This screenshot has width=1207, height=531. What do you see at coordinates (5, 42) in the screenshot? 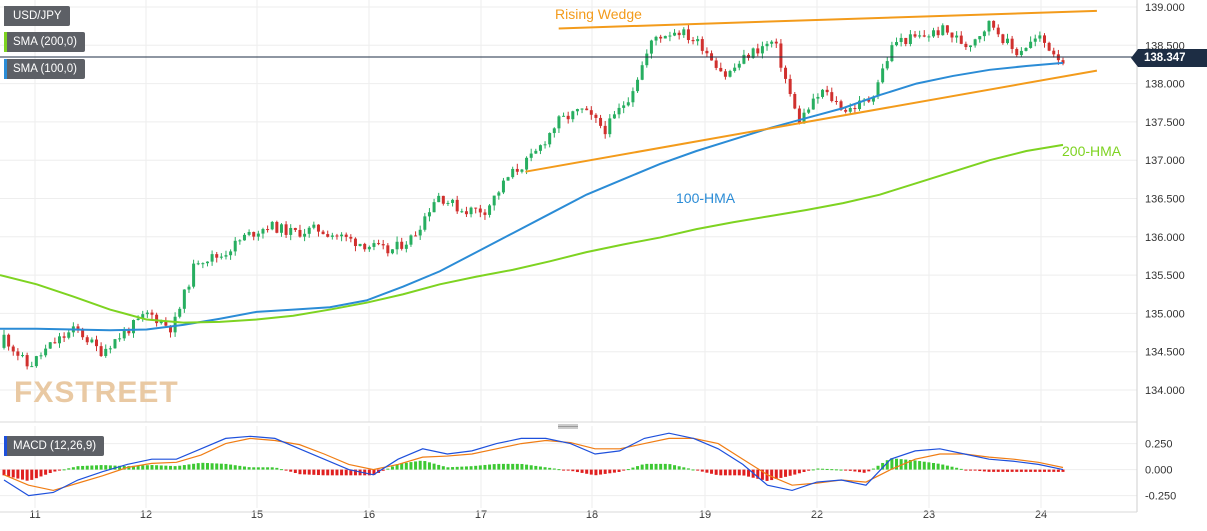
I see `sma200-swatch` at bounding box center [5, 42].